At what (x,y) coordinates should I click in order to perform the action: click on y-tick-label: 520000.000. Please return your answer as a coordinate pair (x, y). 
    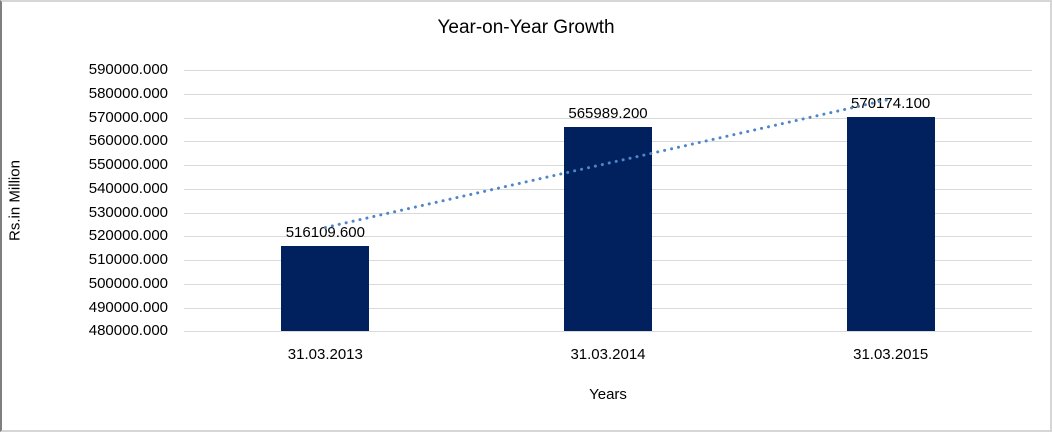
    Looking at the image, I should click on (128, 236).